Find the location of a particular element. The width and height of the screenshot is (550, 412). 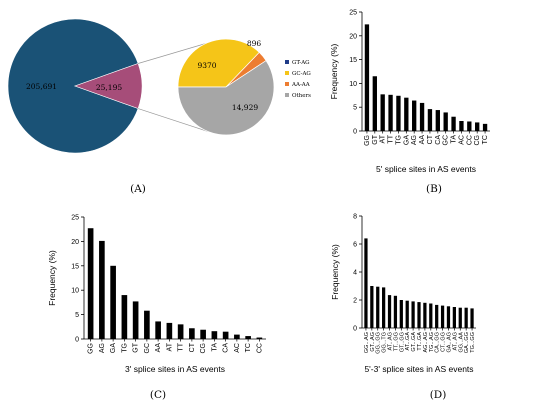

pie-slice-others is located at coordinates (226, 98).